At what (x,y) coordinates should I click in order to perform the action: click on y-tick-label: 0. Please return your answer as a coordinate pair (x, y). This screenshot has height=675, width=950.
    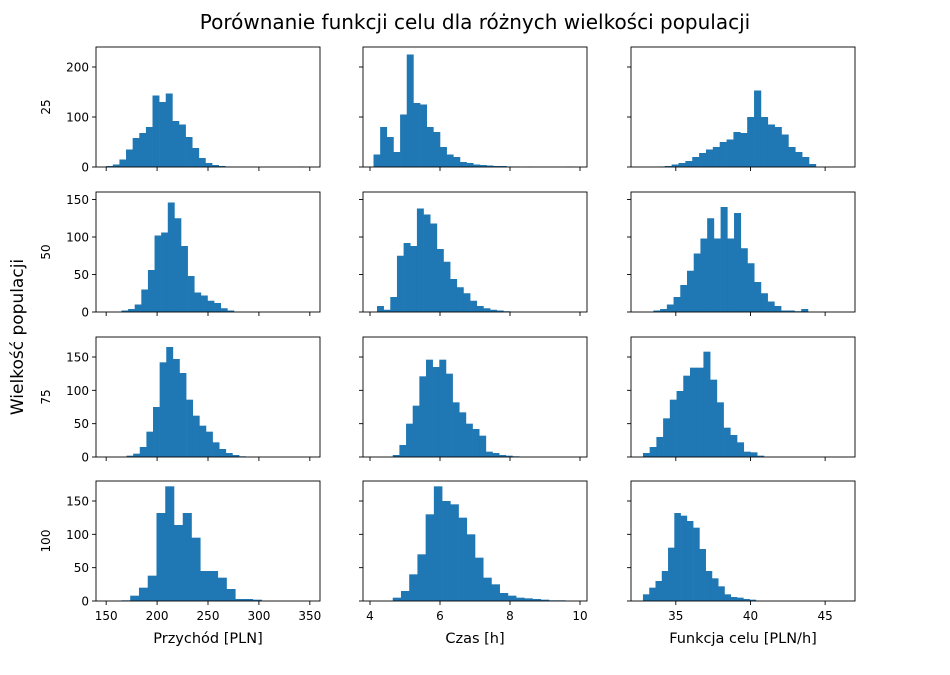
    Looking at the image, I should click on (85, 458).